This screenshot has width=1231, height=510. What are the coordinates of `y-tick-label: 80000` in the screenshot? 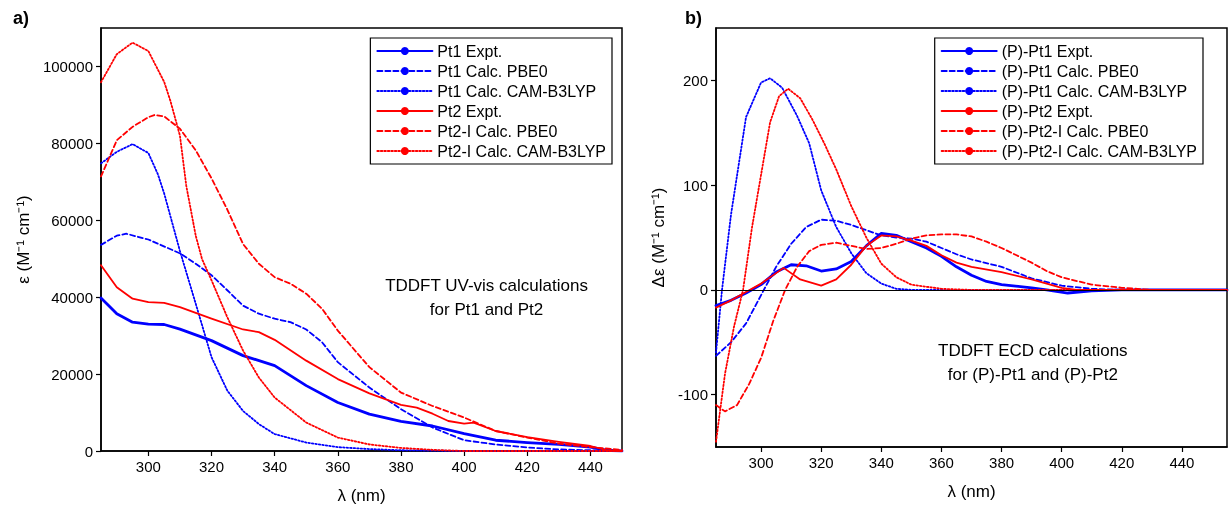 It's located at (72, 143).